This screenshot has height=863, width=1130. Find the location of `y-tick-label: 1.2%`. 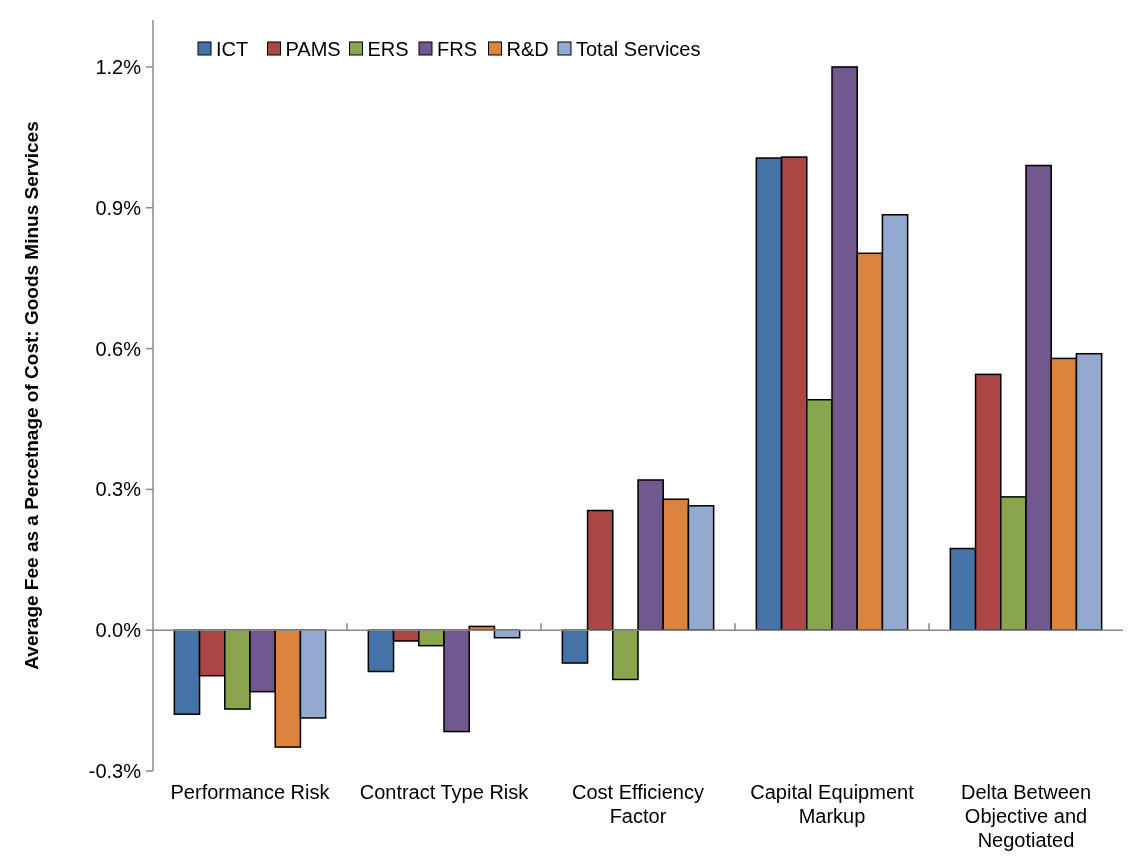

y-tick-label: 1.2% is located at coordinates (118, 66).